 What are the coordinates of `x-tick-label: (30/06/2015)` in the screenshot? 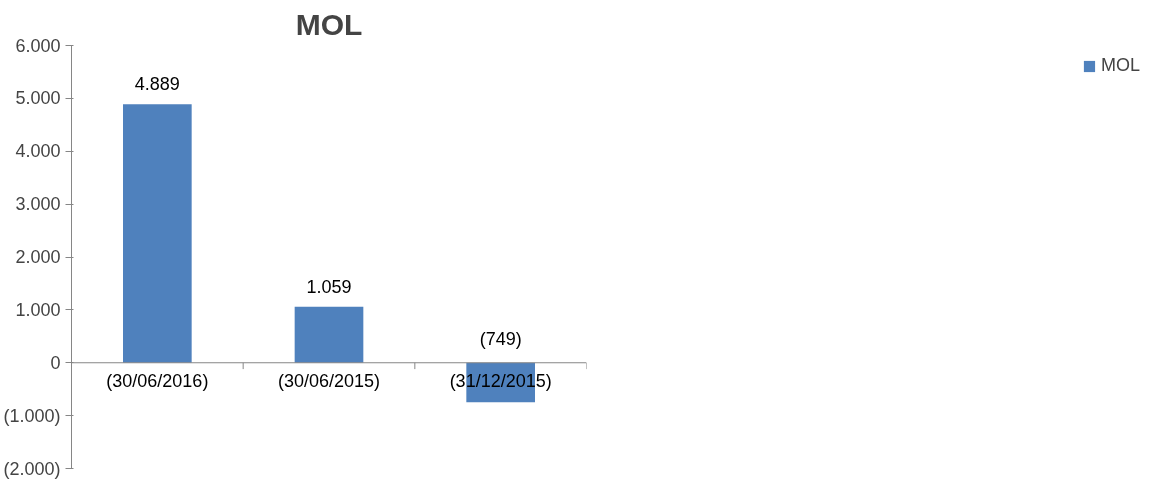 It's located at (329, 380).